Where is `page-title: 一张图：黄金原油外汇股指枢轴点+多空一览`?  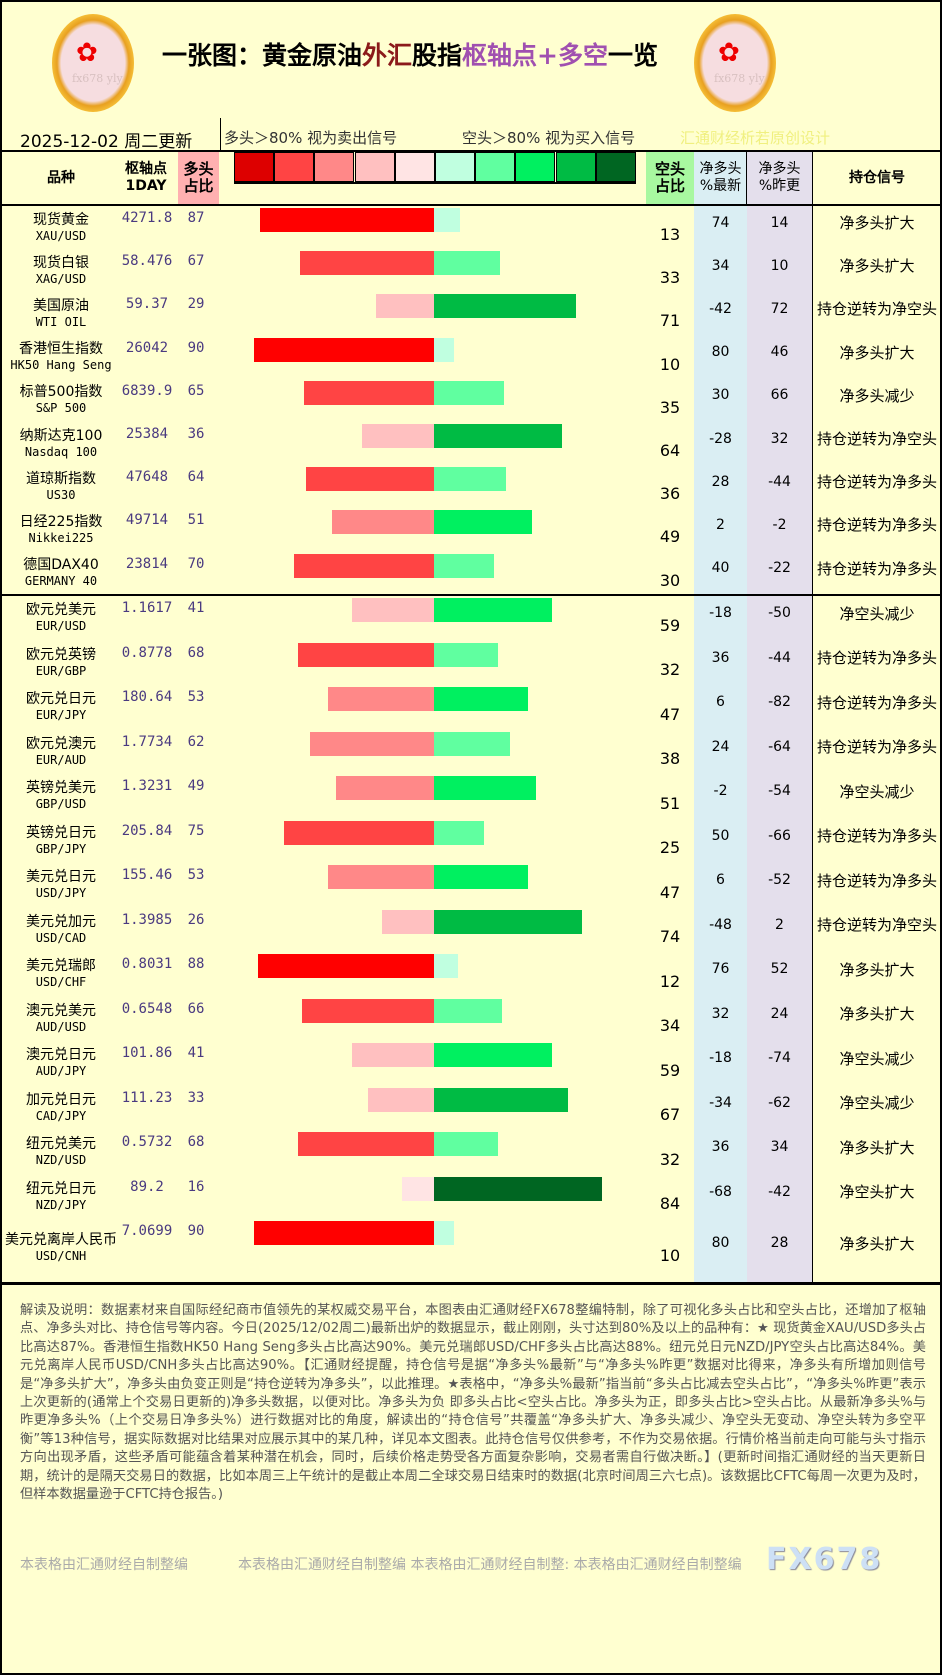 page-title: 一张图：黄金原油外汇股指枢轴点+多空一览 is located at coordinates (410, 55).